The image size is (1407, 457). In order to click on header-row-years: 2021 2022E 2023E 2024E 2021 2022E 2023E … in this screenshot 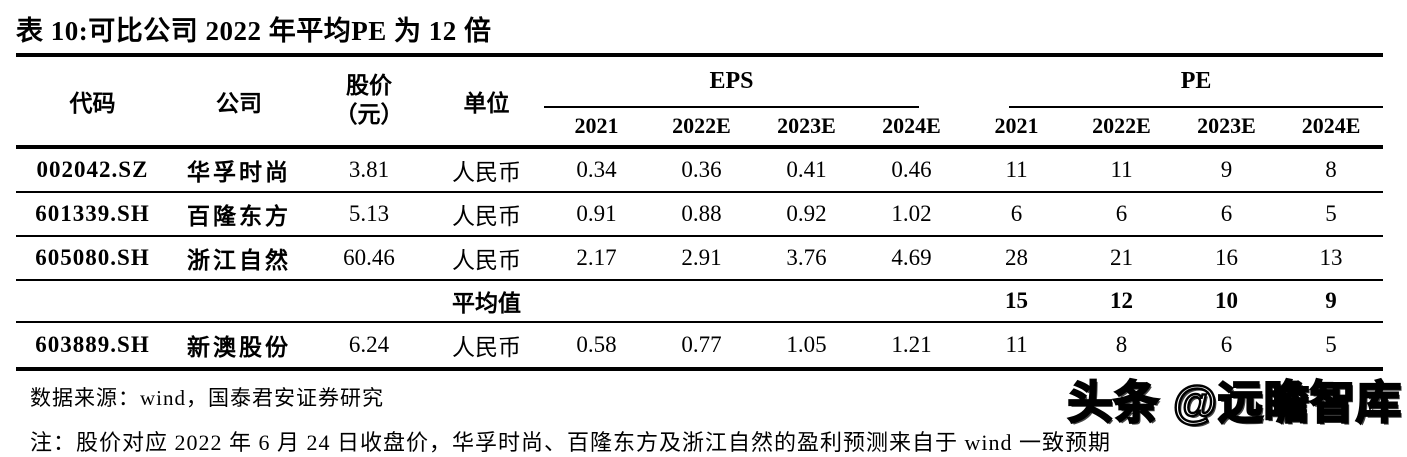, I will do `click(700, 128)`.